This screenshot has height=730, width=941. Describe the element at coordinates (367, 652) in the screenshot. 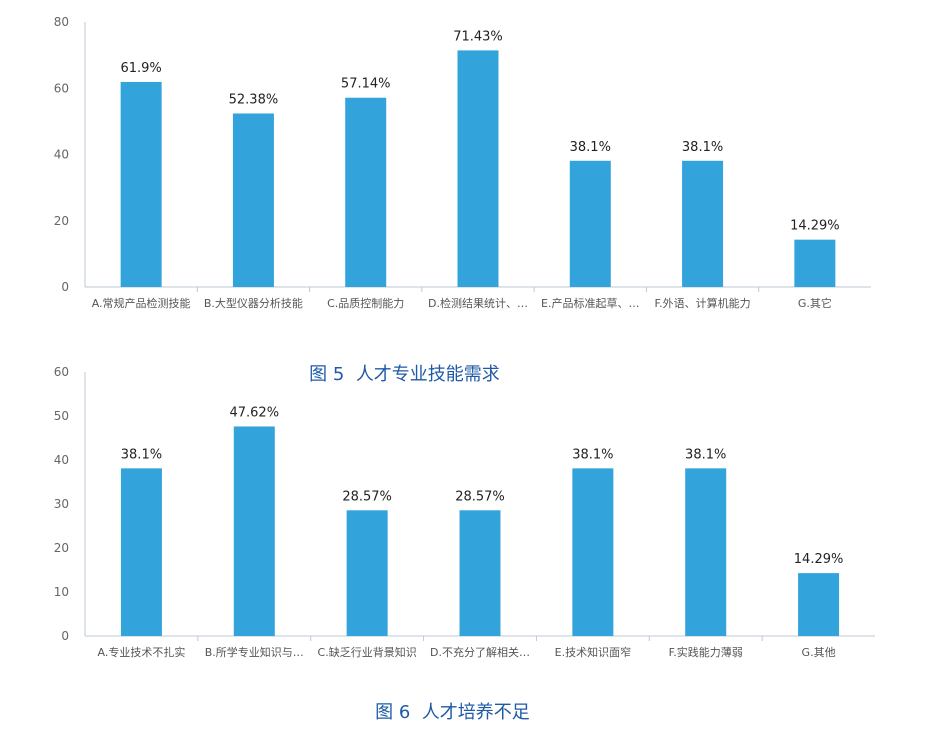

I see `category-label: C.缺乏行业背景知识` at that location.